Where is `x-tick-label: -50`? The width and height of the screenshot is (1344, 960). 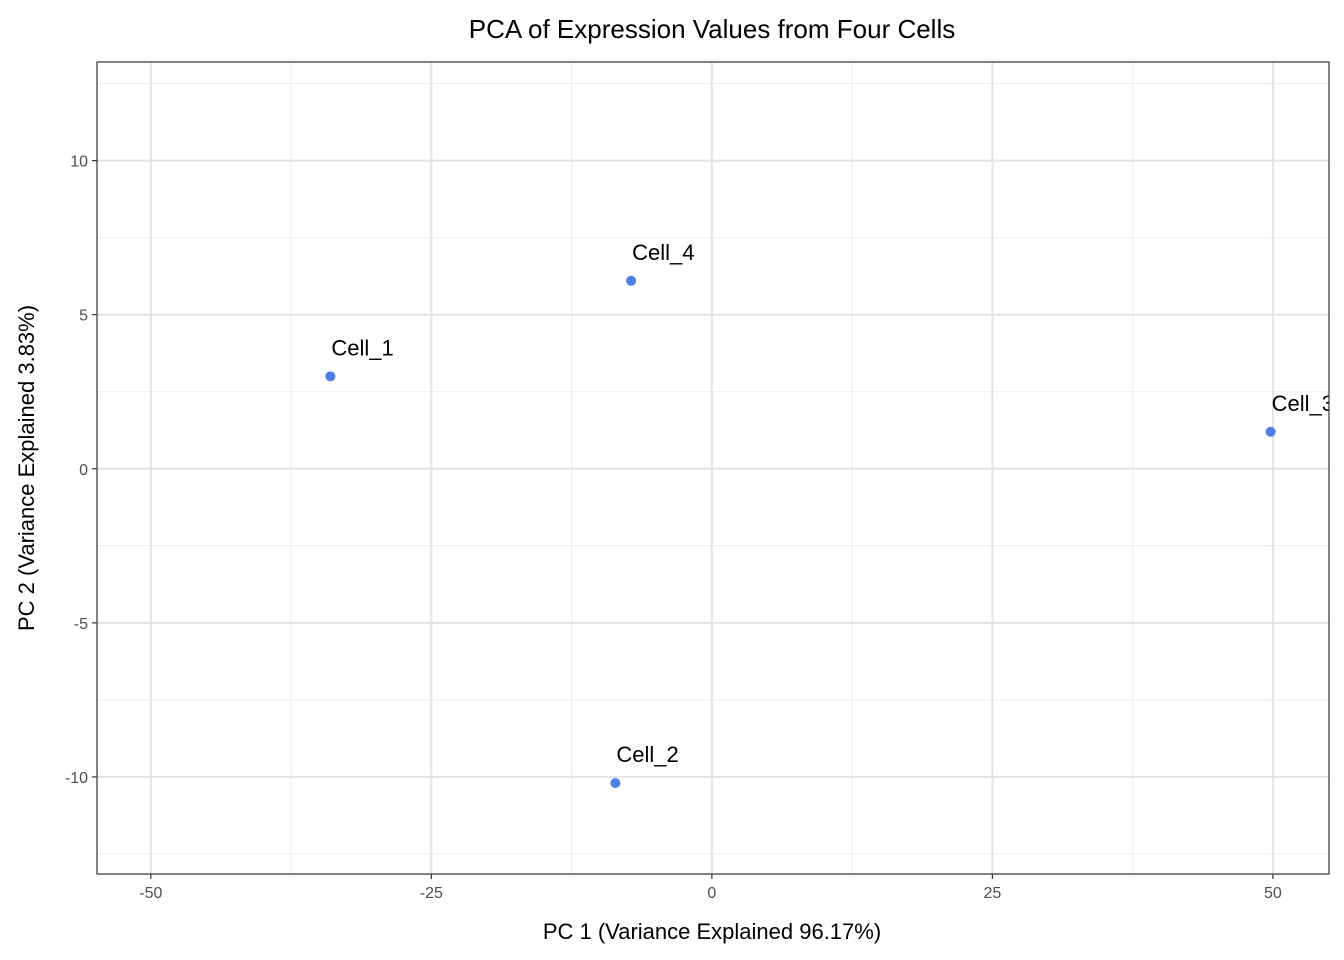 x-tick-label: -50 is located at coordinates (150, 893).